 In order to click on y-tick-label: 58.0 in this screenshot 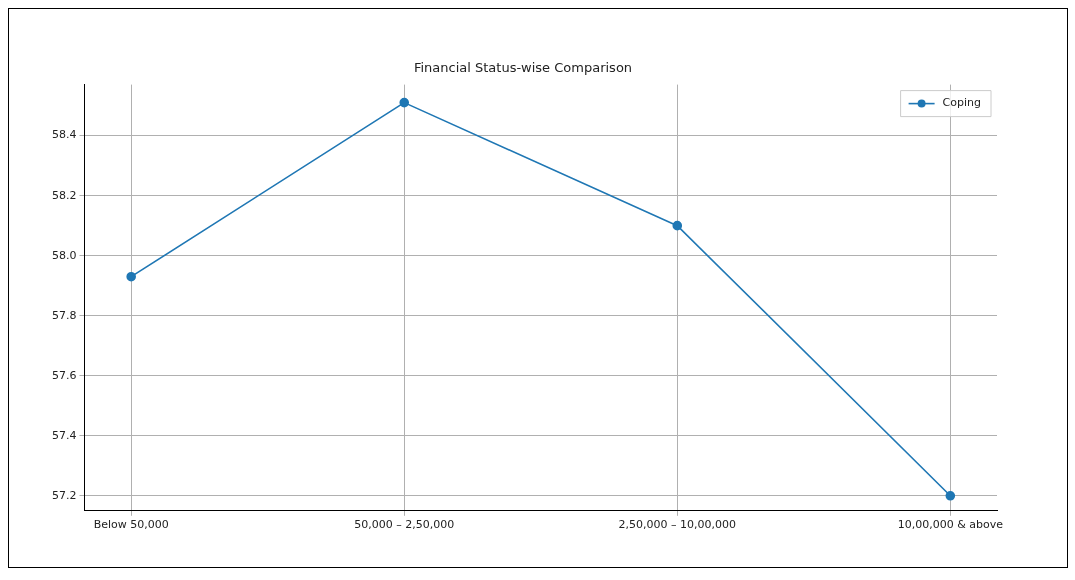, I will do `click(64, 255)`.